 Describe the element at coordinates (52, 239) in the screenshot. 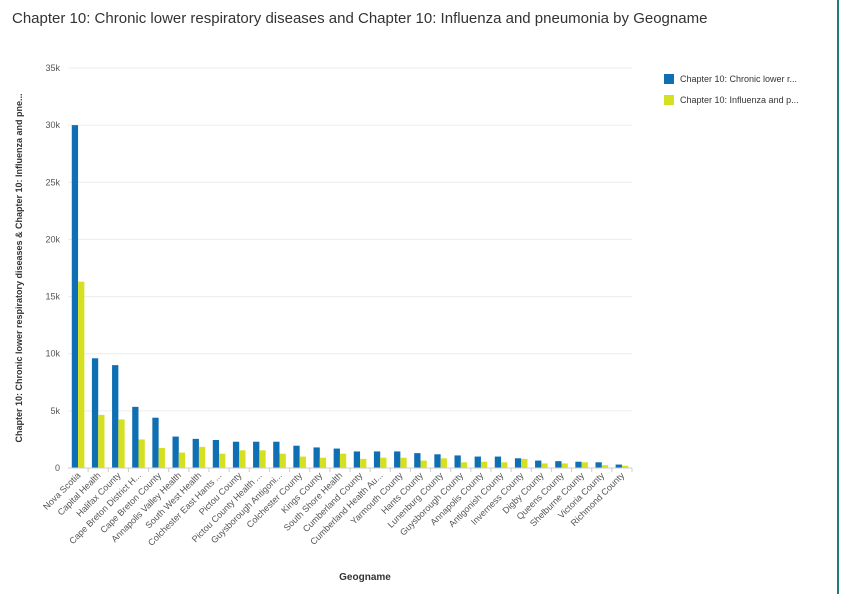

I see `y-tick-label: 20k` at that location.